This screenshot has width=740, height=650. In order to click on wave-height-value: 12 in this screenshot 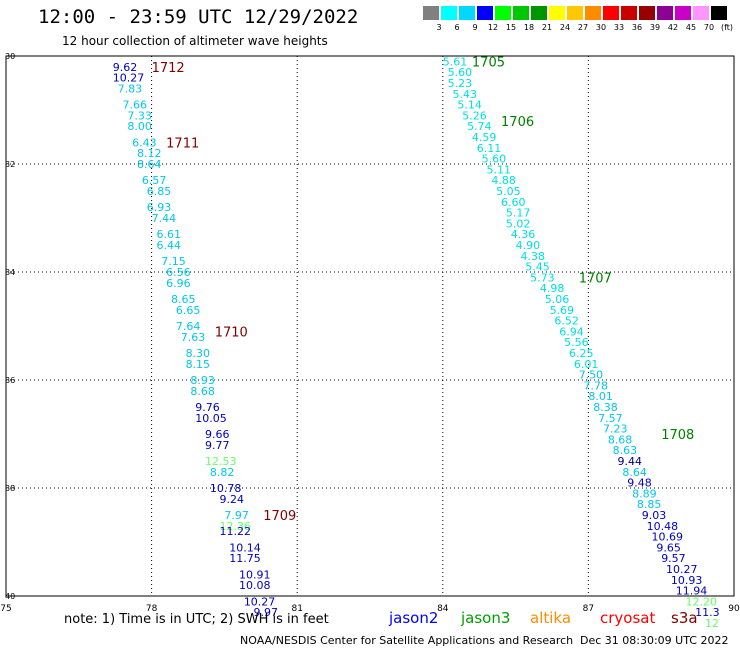, I will do `click(712, 623)`.